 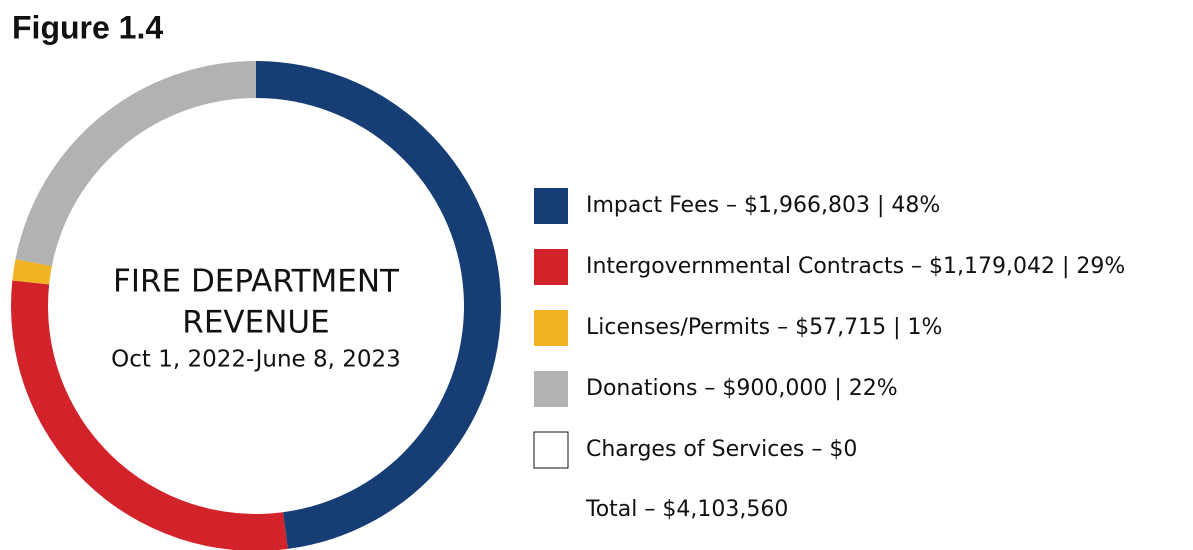 I want to click on chart-title: REVENUE, so click(x=255, y=323).